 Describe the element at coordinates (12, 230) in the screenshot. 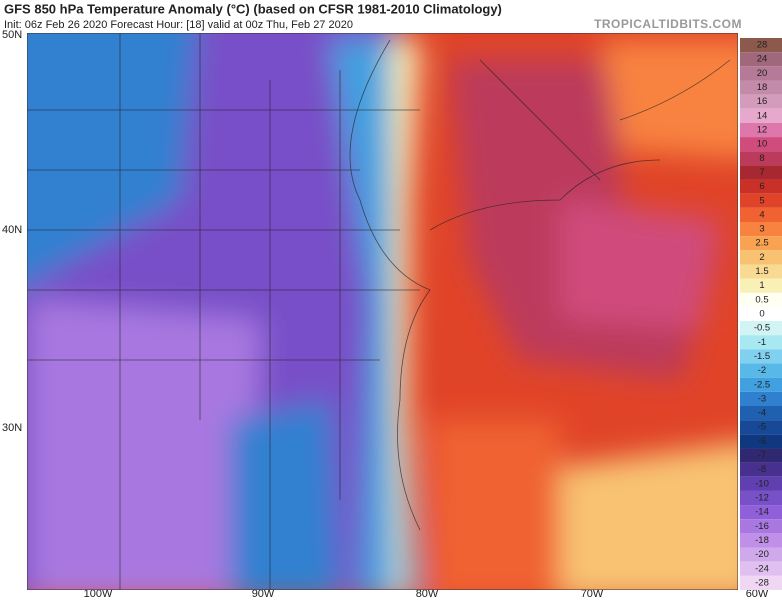

I see `lat-label: 40N` at that location.